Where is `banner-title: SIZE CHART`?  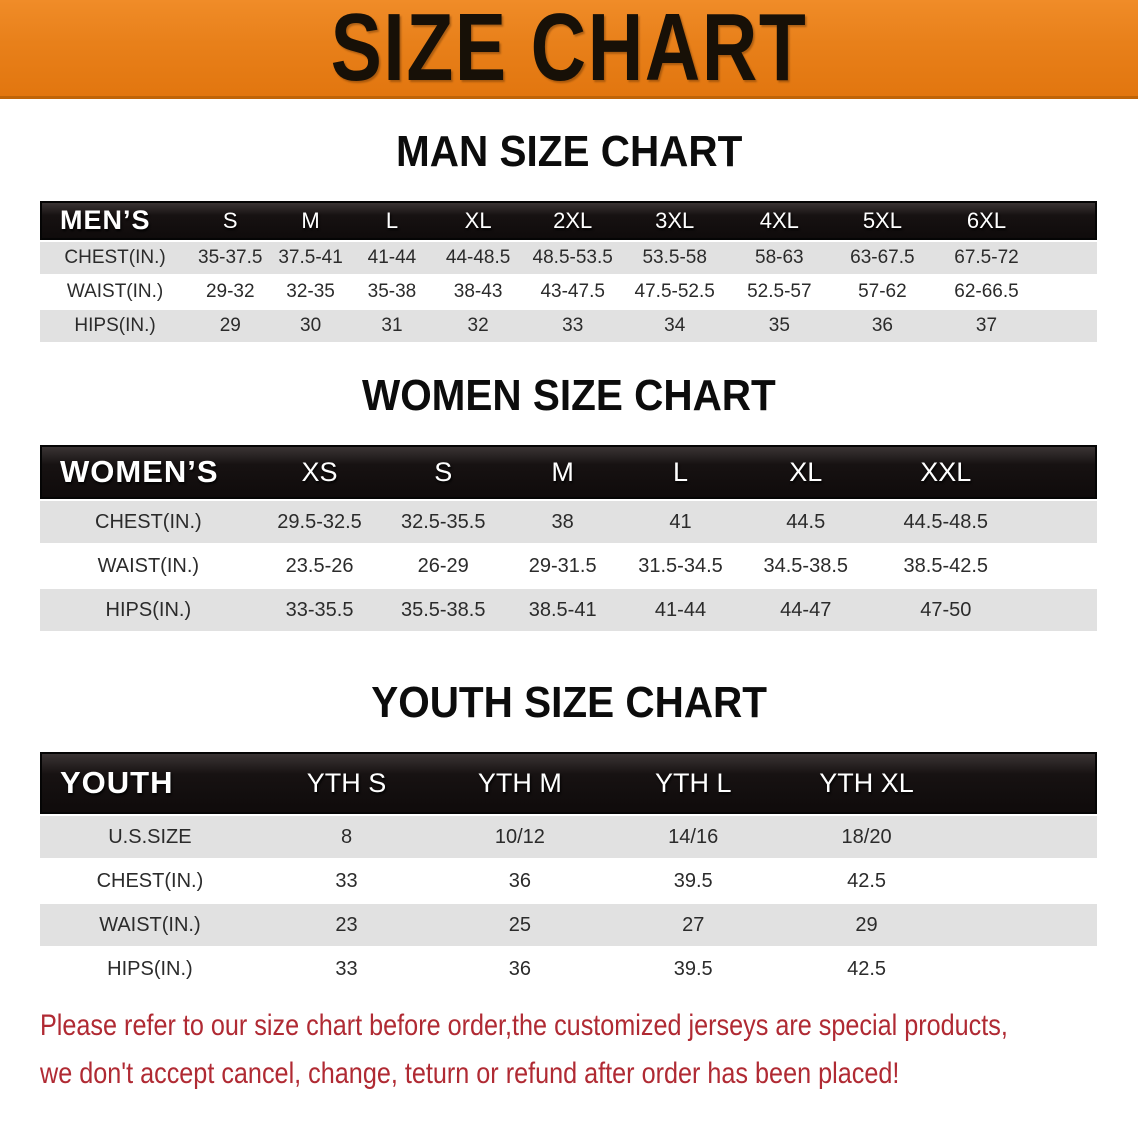
banner-title: SIZE CHART is located at coordinates (569, 50).